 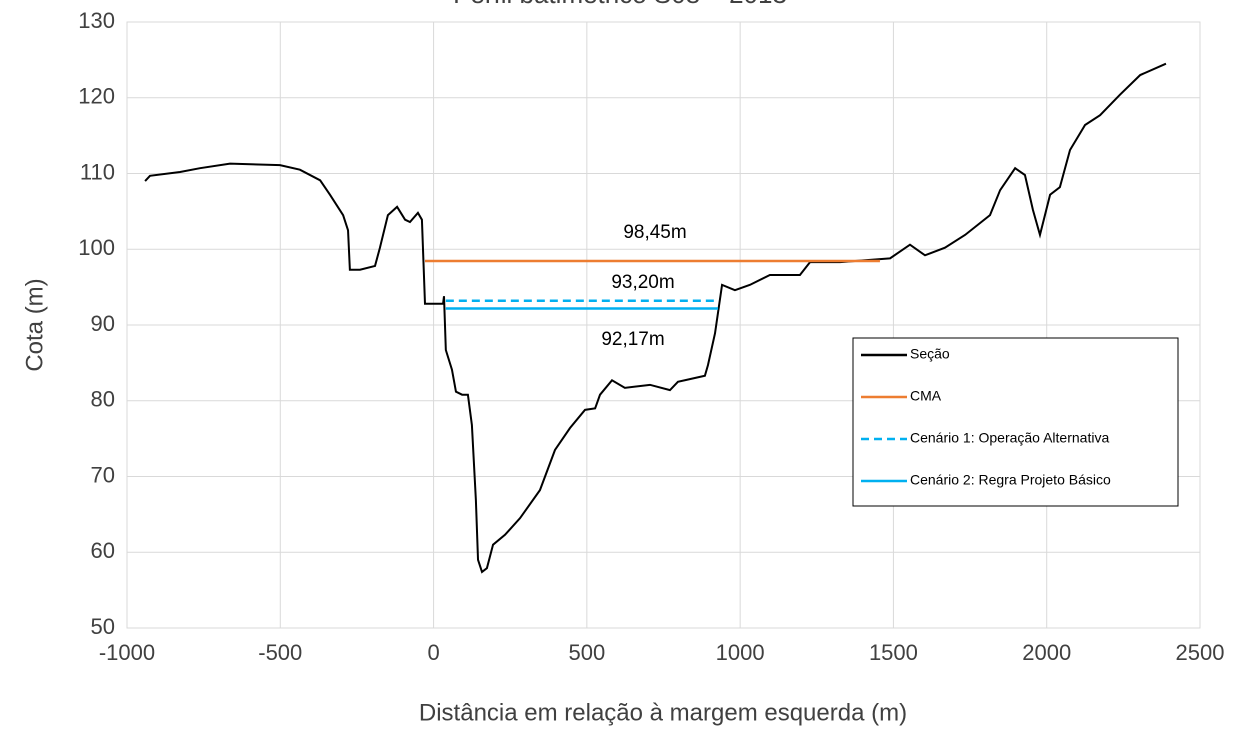 I want to click on annotation: 98,45m, so click(x=654, y=232).